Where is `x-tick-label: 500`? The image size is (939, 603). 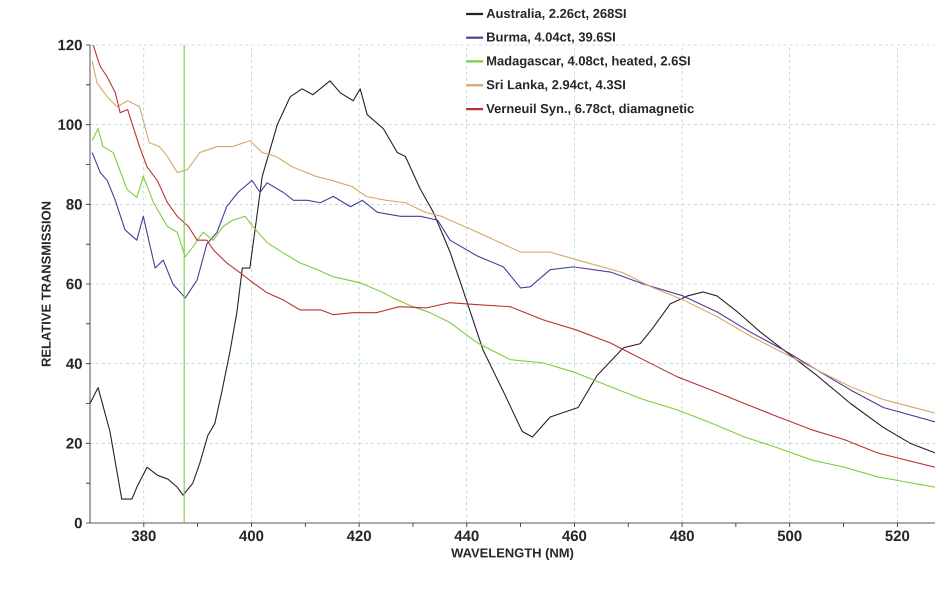 x-tick-label: 500 is located at coordinates (790, 536).